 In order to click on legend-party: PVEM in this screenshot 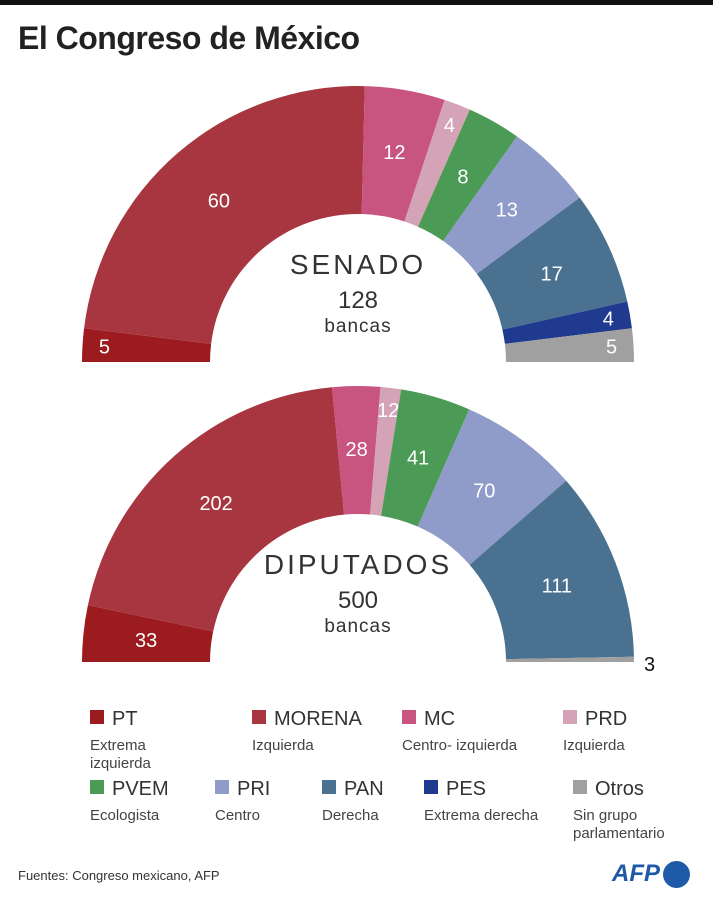, I will do `click(140, 789)`.